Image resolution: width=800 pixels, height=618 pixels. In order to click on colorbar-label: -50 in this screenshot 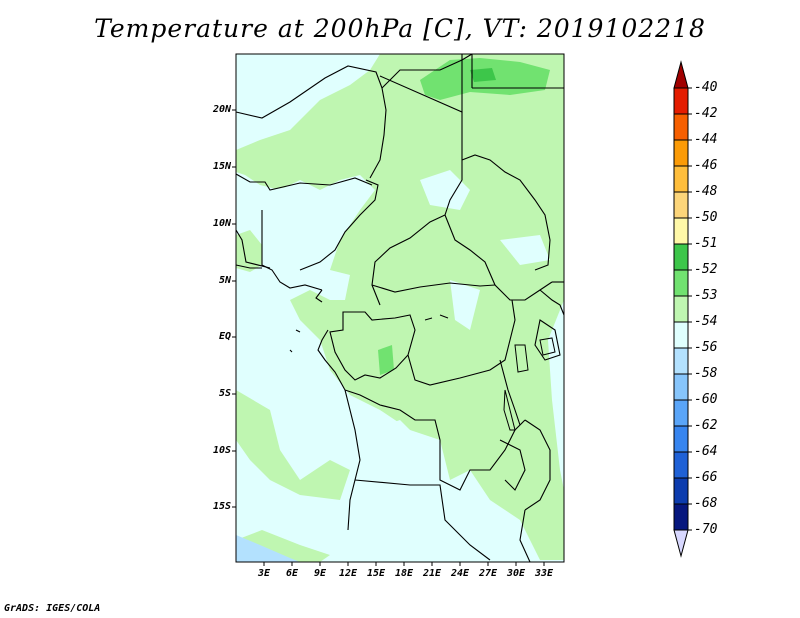, I will do `click(706, 217)`.